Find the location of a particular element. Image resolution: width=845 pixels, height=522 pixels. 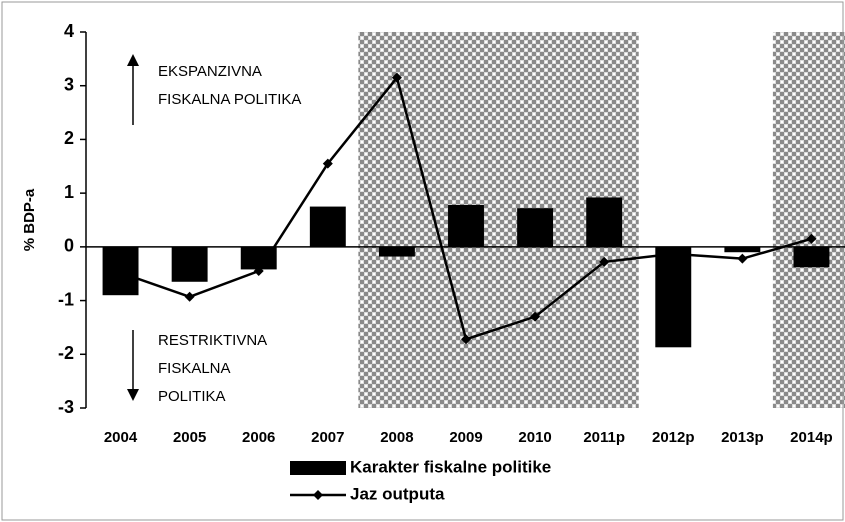

y-tick-label: 4 is located at coordinates (69, 31).